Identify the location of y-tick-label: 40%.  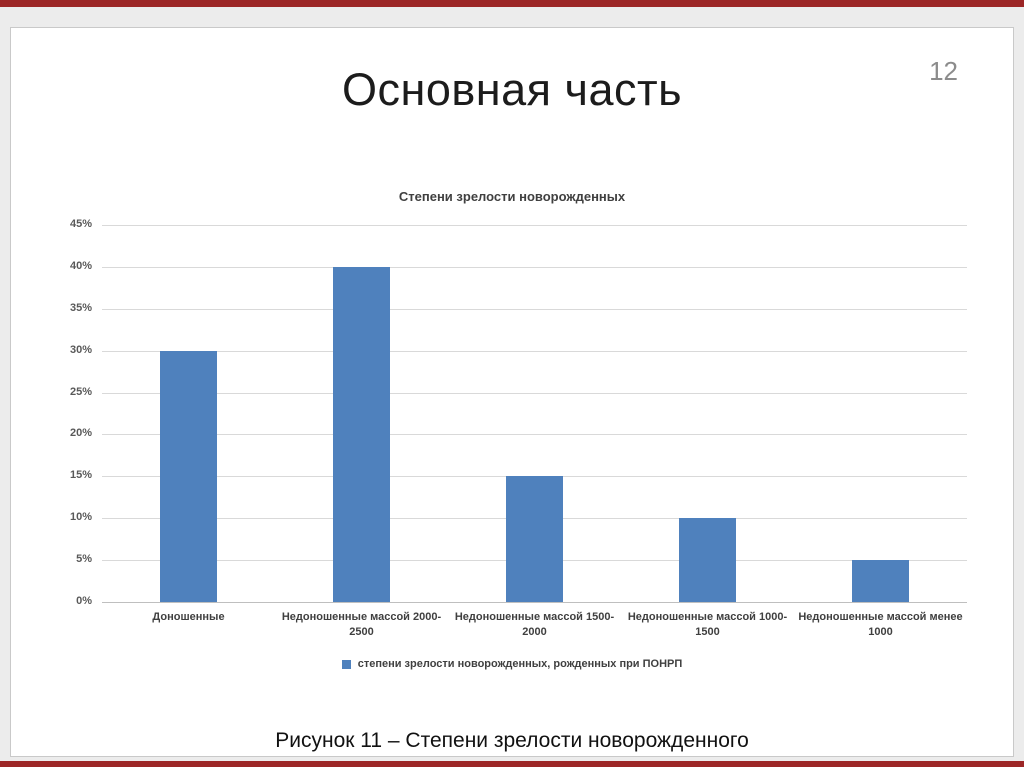
(80, 265).